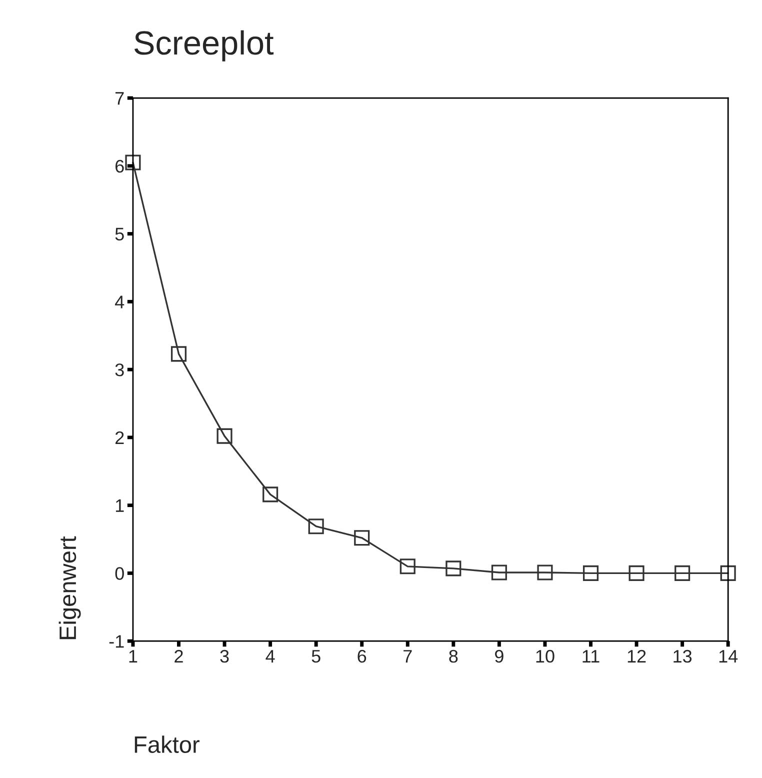  Describe the element at coordinates (120, 437) in the screenshot. I see `y-tick-label: 2` at that location.